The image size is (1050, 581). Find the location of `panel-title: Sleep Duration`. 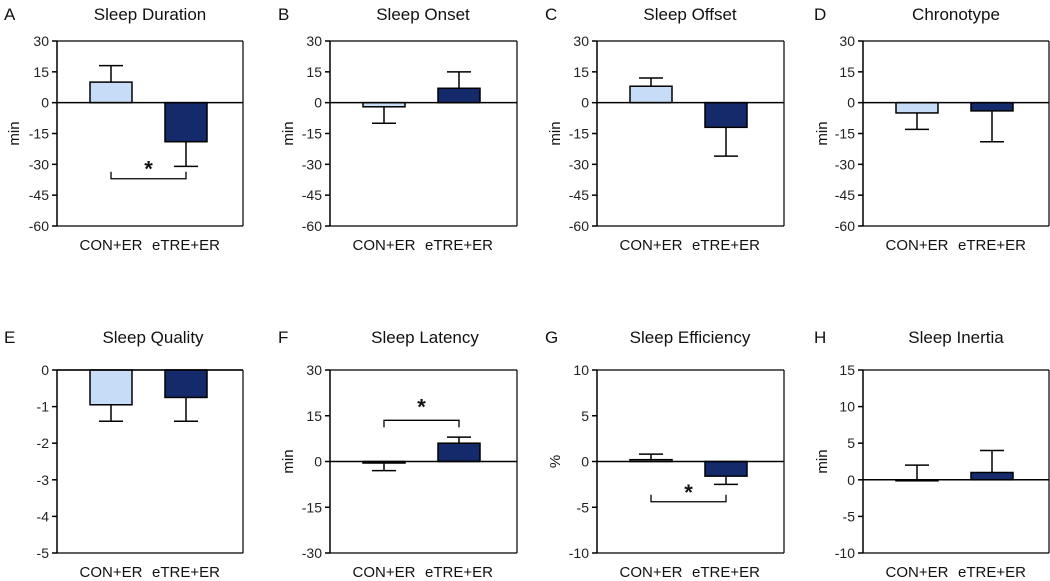

panel-title: Sleep Duration is located at coordinates (150, 14).